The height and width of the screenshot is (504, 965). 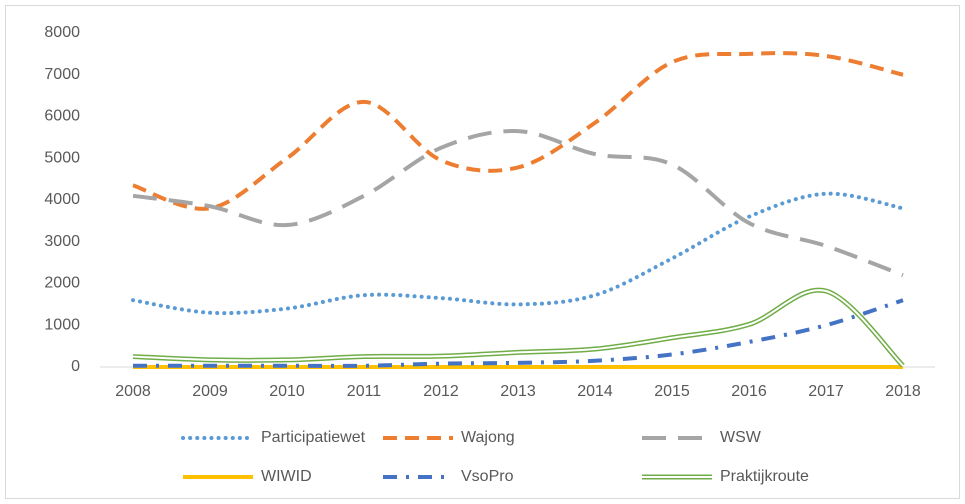 What do you see at coordinates (62, 32) in the screenshot?
I see `y-tick-label: 8000` at bounding box center [62, 32].